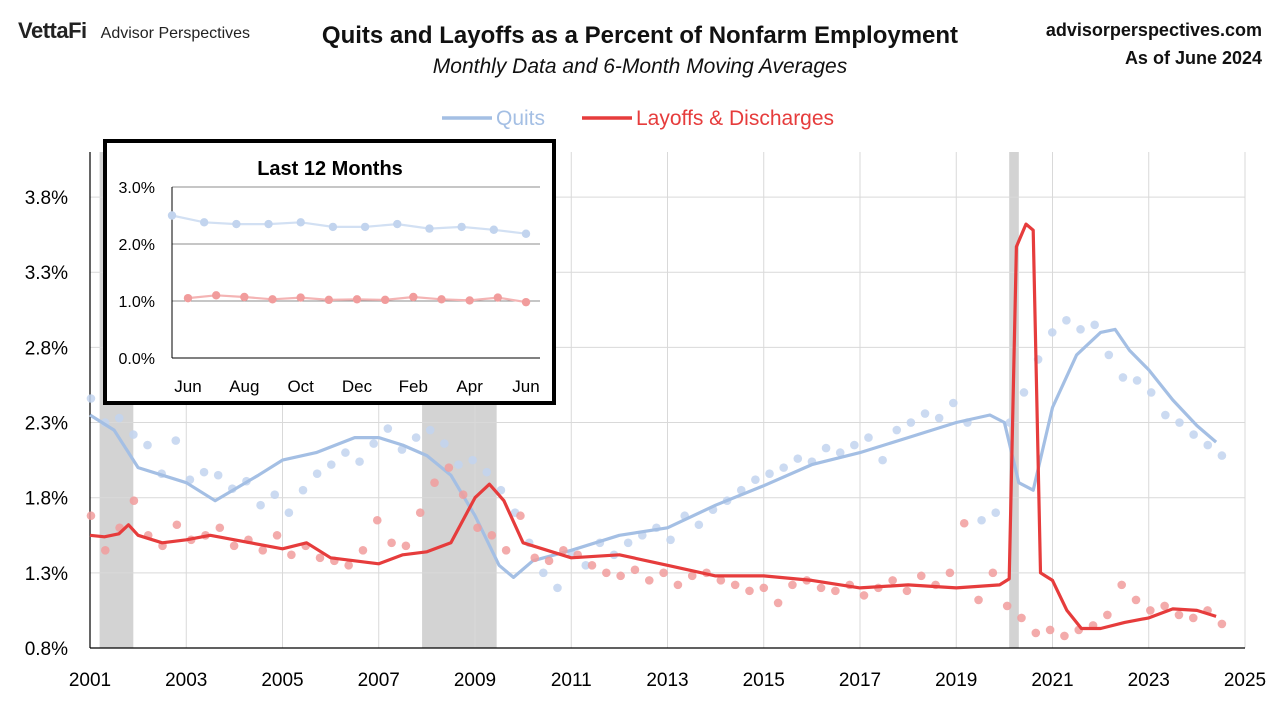 This screenshot has height=711, width=1280. Describe the element at coordinates (571, 680) in the screenshot. I see `x-tick-label: 2011` at that location.